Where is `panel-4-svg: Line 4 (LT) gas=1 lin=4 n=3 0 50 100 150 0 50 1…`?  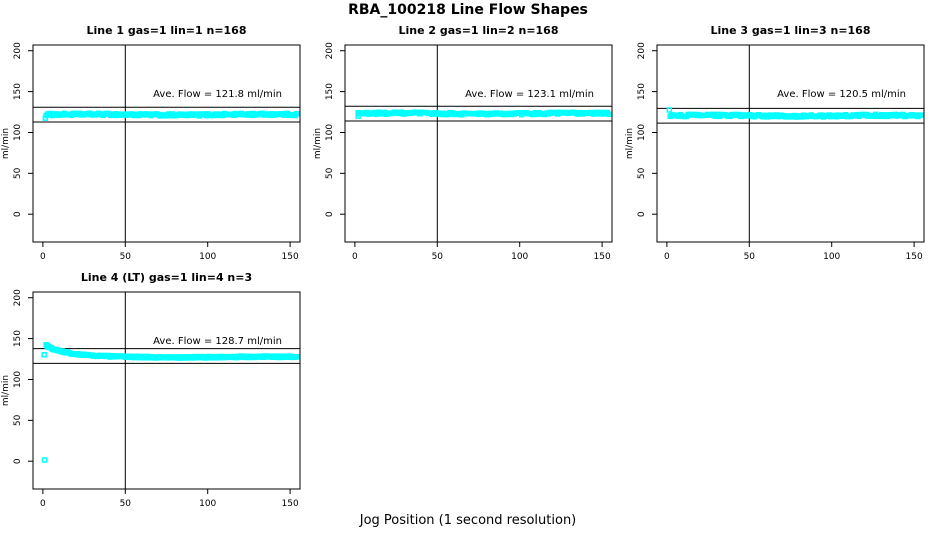
panel-4-svg: Line 4 (LT) gas=1 lin=4 n=3 0 50 100 150 0 50 1… is located at coordinates (151, 390).